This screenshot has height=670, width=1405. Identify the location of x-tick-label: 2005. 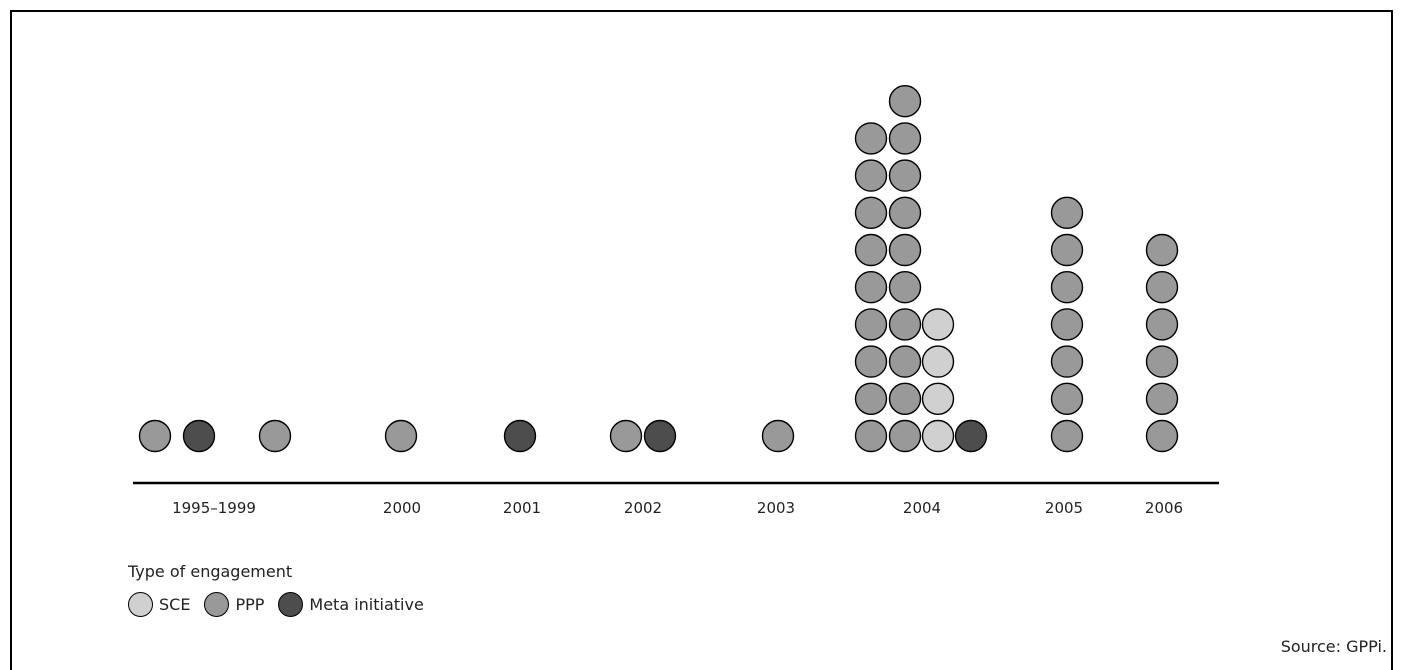
(1064, 508).